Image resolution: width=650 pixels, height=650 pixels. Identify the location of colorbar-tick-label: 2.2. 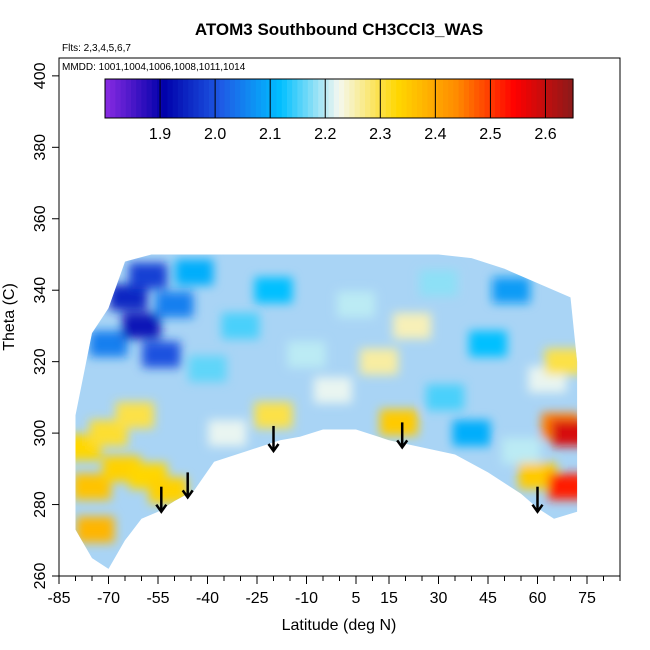
(325, 134).